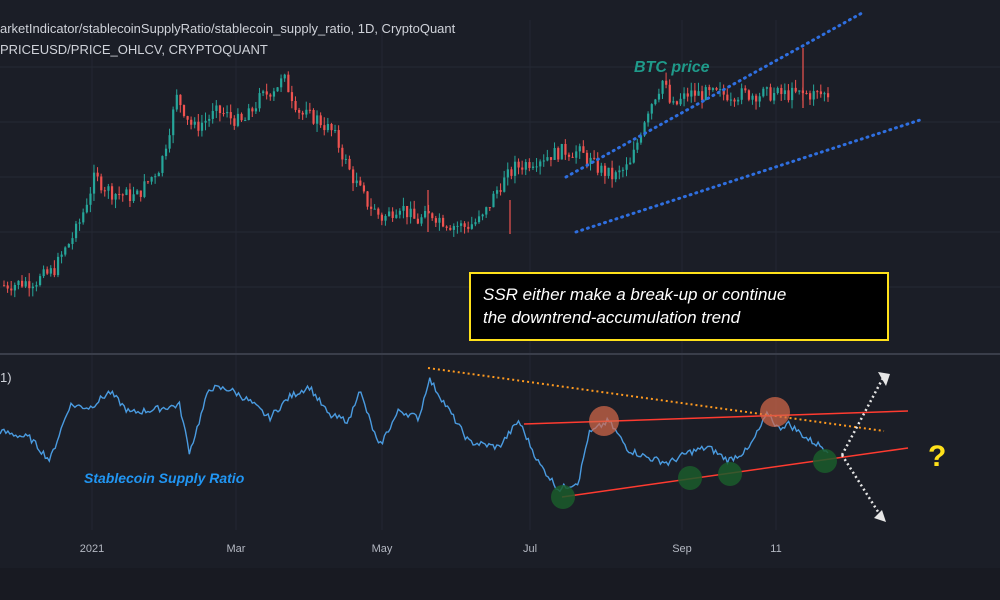  What do you see at coordinates (612, 317) in the screenshot?
I see `note-line-2: the downtrend-accumulation trend` at bounding box center [612, 317].